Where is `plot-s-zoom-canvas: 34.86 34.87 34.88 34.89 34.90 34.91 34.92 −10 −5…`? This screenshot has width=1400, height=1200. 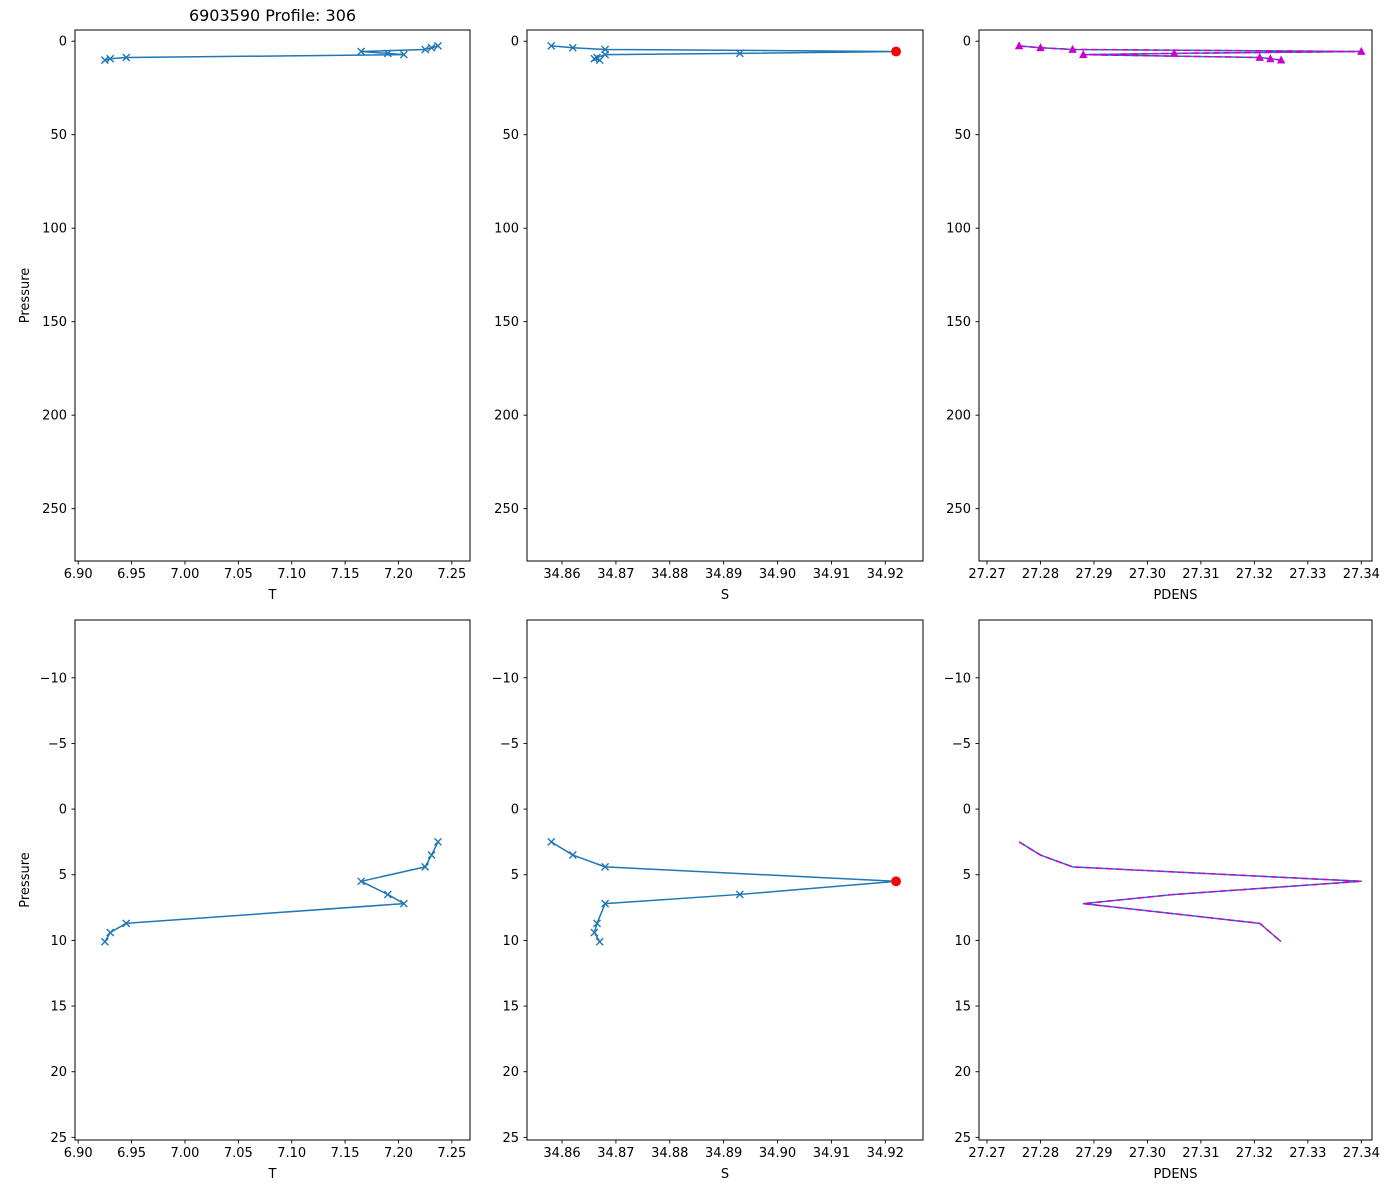 plot-s-zoom-canvas: 34.86 34.87 34.88 34.89 34.90 34.91 34.92 −10 −5… is located at coordinates (708, 900).